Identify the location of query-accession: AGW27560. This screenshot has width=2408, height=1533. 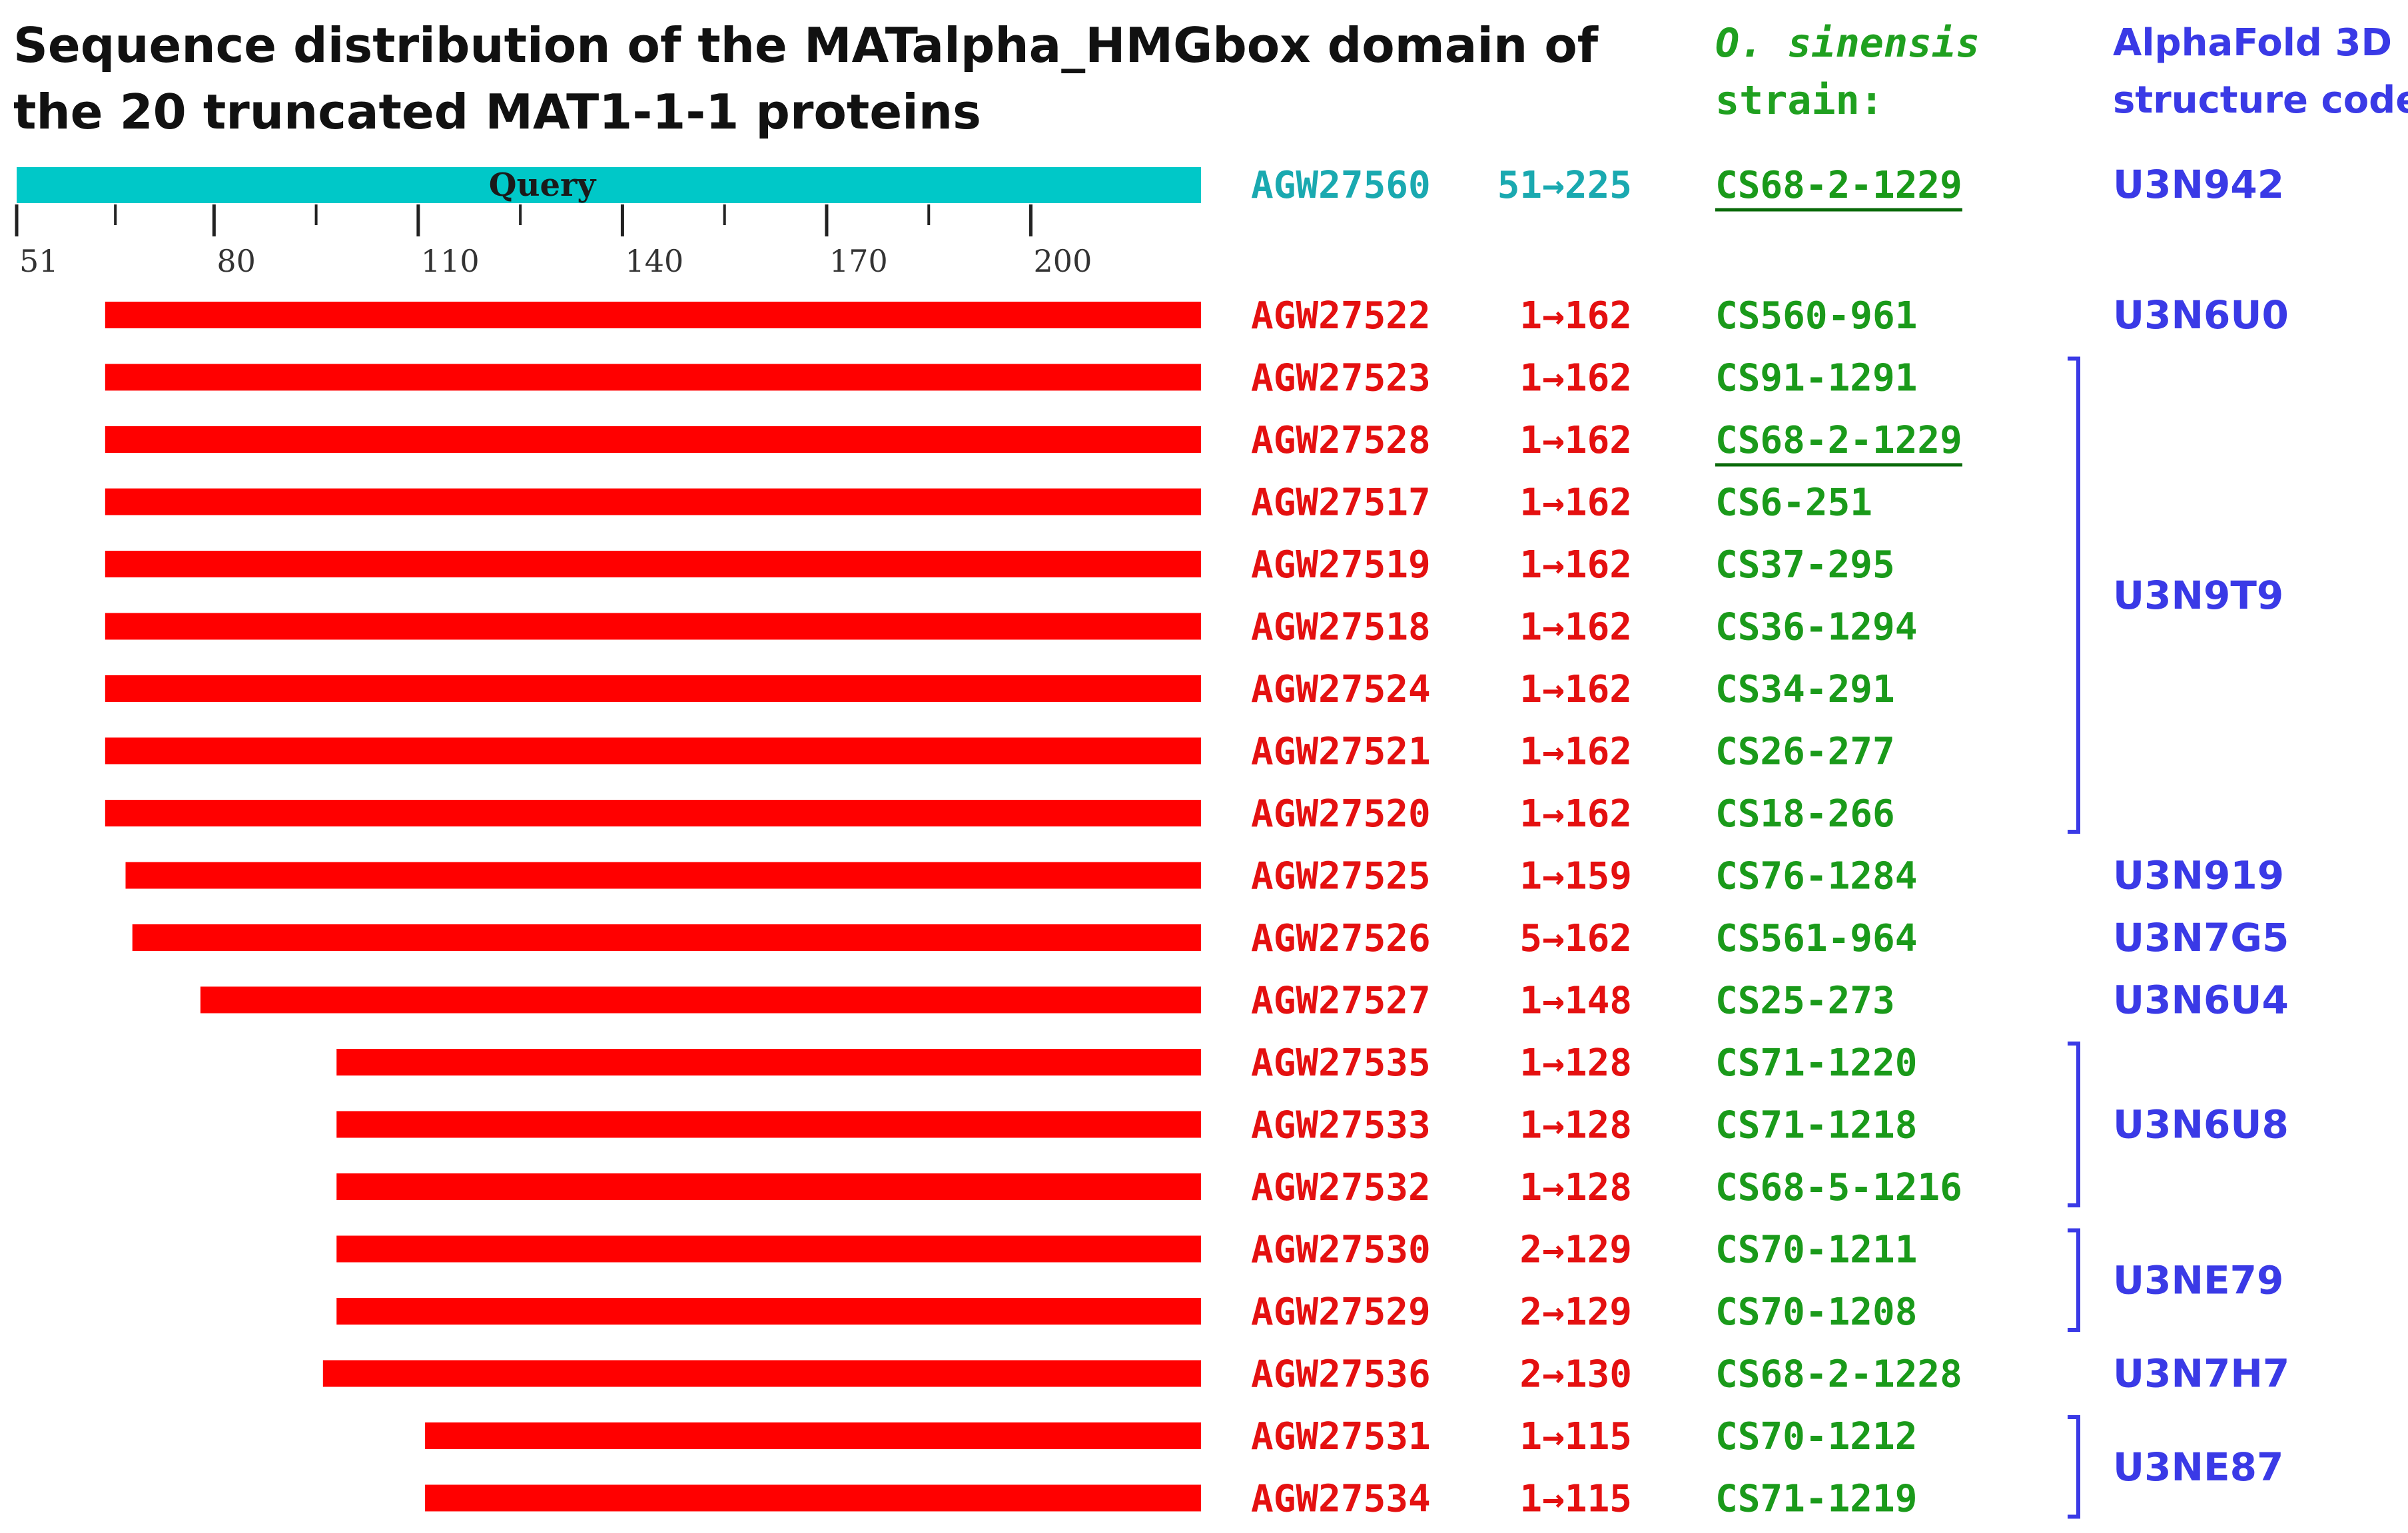
(1341, 186).